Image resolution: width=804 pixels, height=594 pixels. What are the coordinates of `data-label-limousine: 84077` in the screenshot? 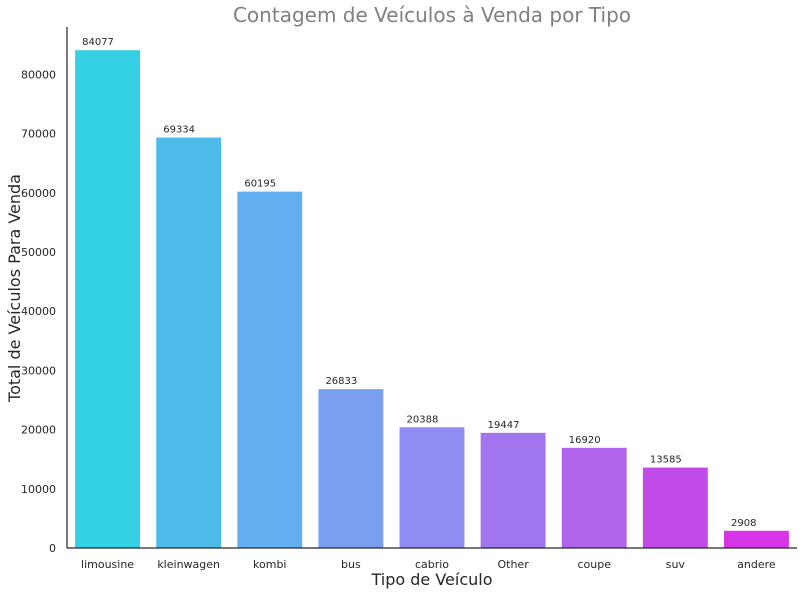 It's located at (98, 42).